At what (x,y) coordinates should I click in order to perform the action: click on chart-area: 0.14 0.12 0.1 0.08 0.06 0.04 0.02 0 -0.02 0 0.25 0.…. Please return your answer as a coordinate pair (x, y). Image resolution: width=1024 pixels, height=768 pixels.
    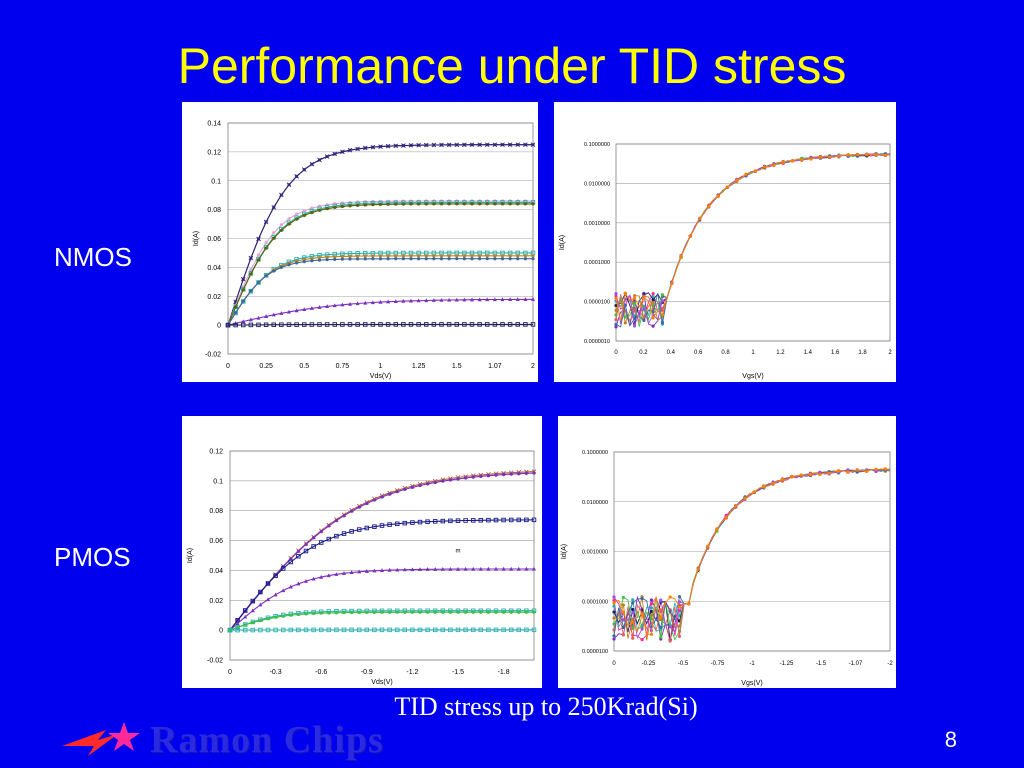
    Looking at the image, I should click on (364, 250).